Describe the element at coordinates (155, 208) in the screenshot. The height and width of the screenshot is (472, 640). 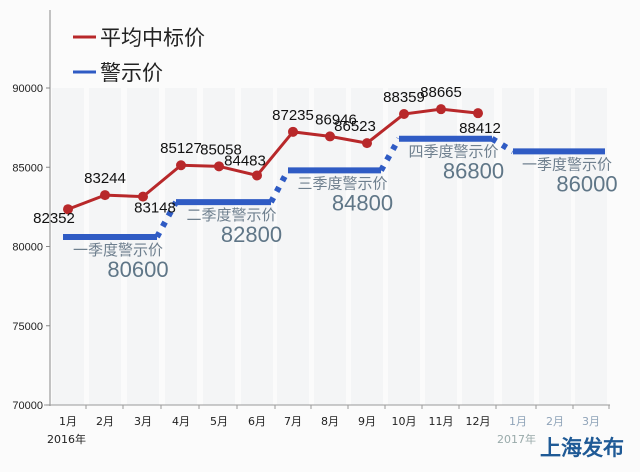
I see `data-label: 83148` at that location.